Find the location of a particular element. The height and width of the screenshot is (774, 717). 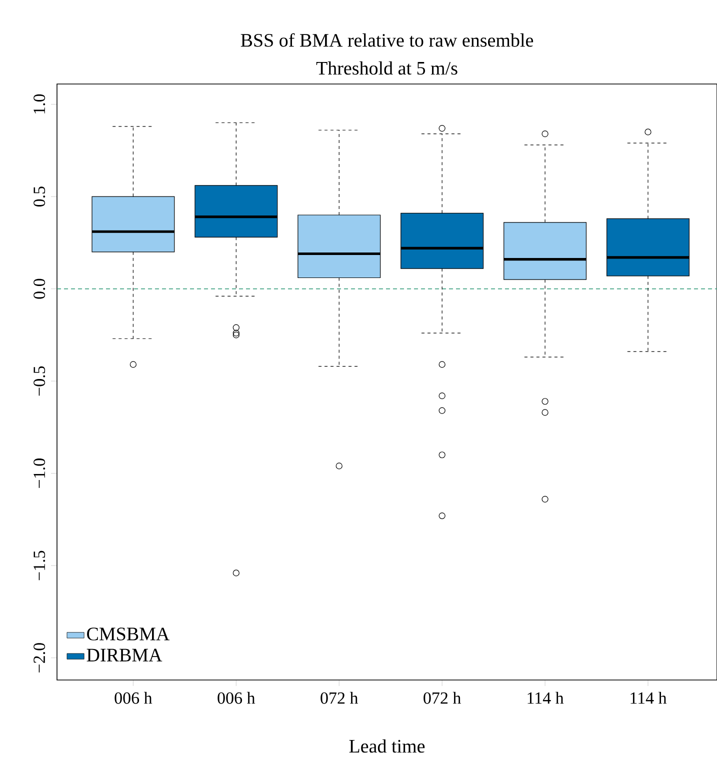

y-tick-label: 0.5 is located at coordinates (39, 196).